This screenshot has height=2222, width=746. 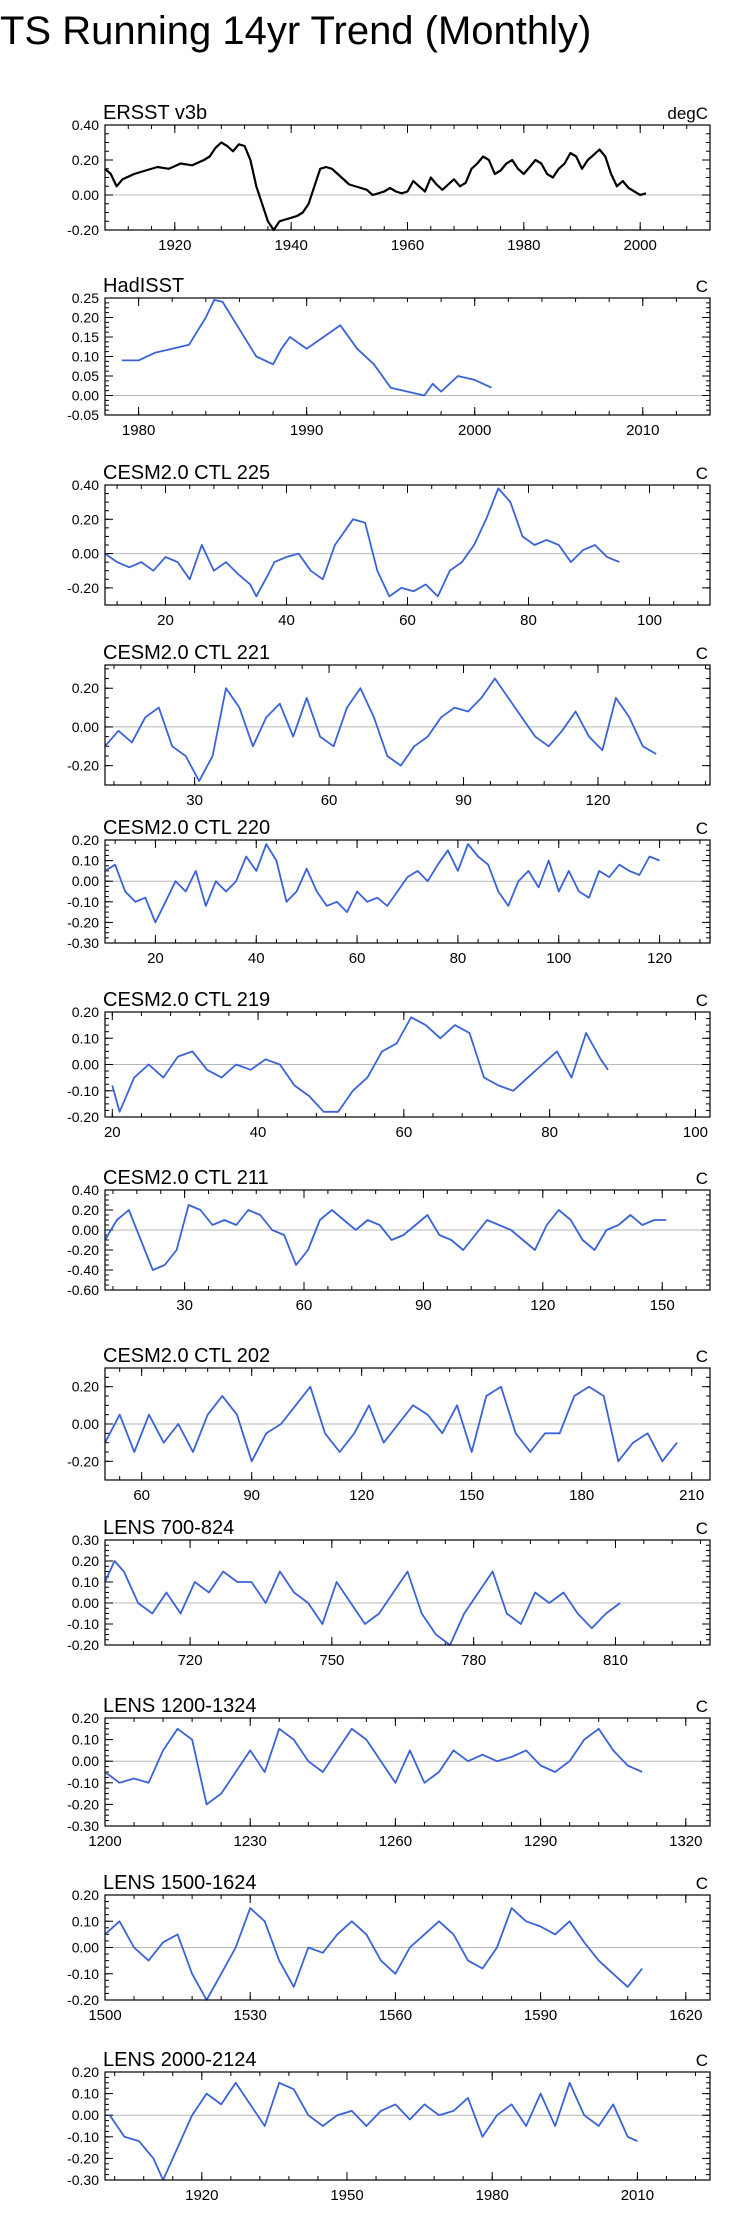 I want to click on x-tick-label: 1960, so click(x=407, y=245).